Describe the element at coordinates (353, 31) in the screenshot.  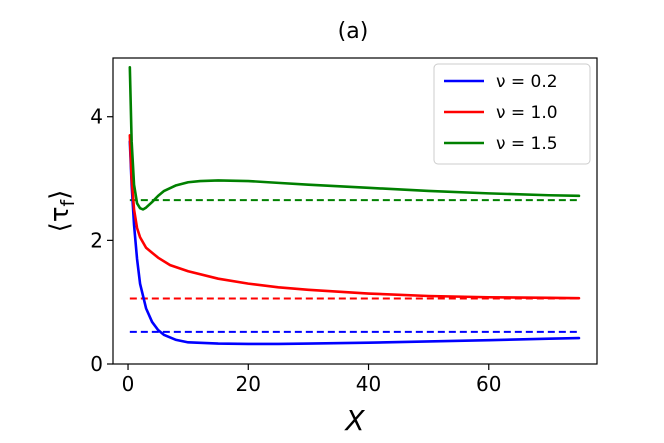
I see `chart-title: (a)` at that location.